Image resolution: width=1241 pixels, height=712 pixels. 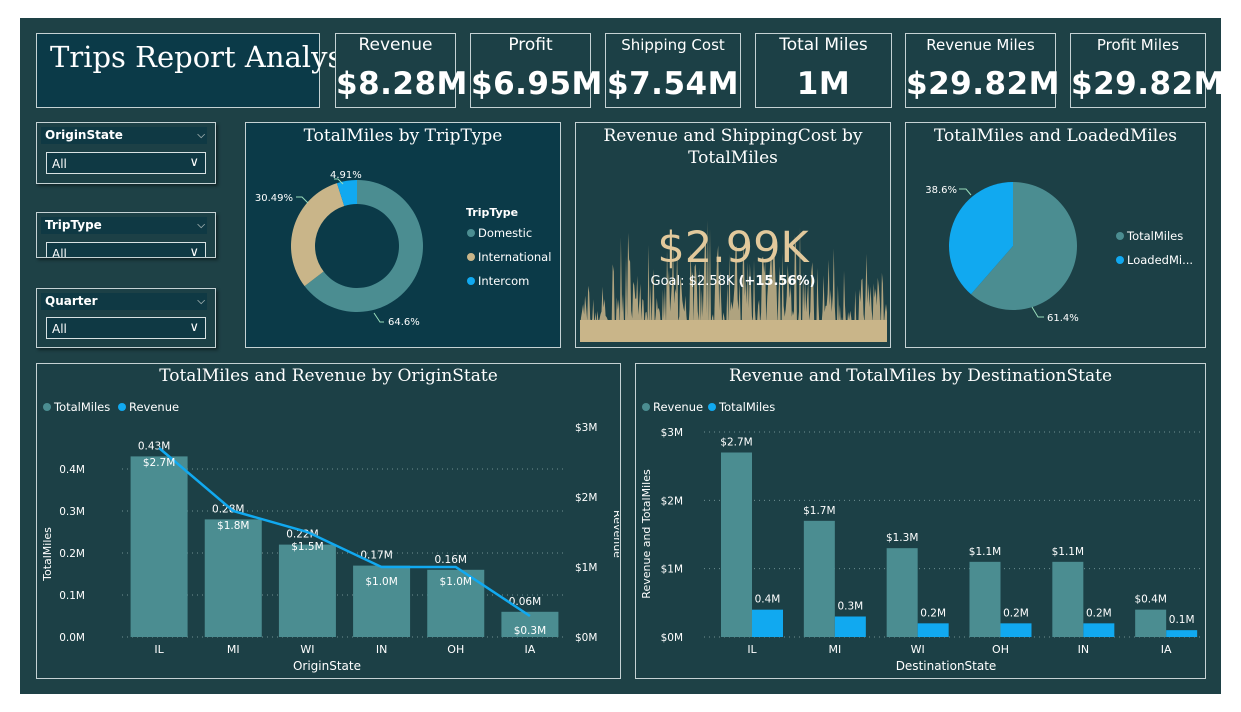 I want to click on line-data-label: $2.7M, so click(x=159, y=463).